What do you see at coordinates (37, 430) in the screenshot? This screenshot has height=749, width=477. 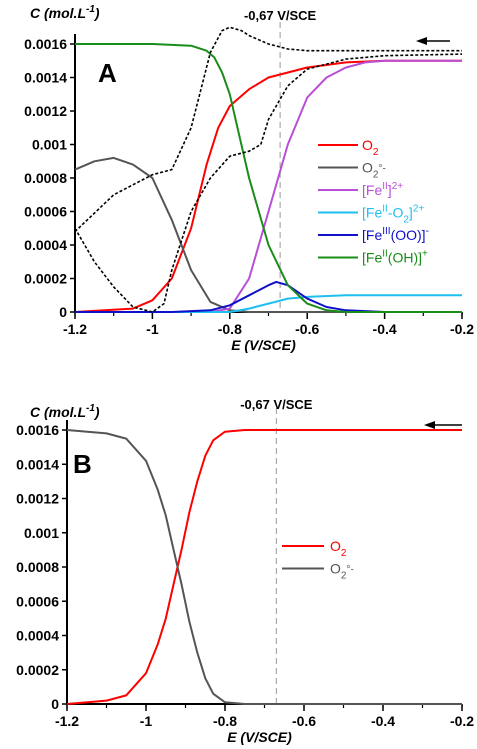 I see `panel-B-y-tick-label: 0.0016` at bounding box center [37, 430].